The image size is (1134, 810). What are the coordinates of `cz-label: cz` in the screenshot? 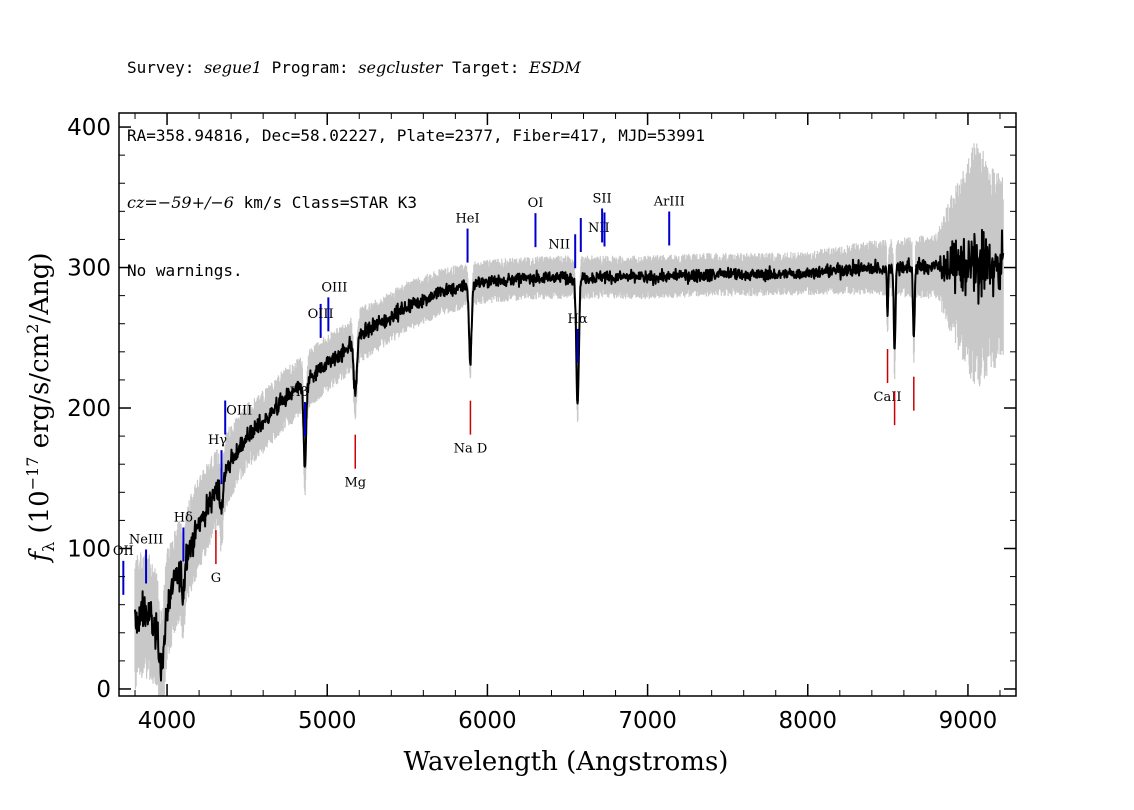 It's located at (136, 202).